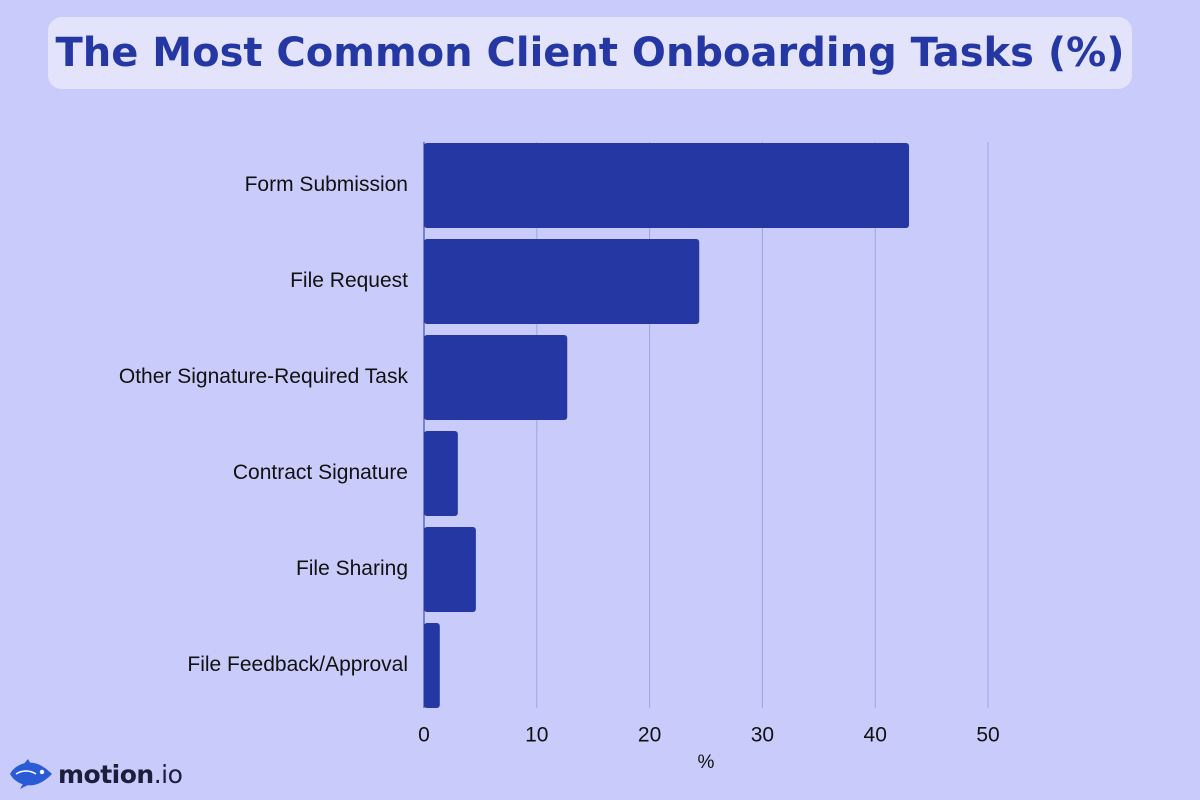 The image size is (1200, 800). Describe the element at coordinates (31, 774) in the screenshot. I see `fish-icon` at that location.